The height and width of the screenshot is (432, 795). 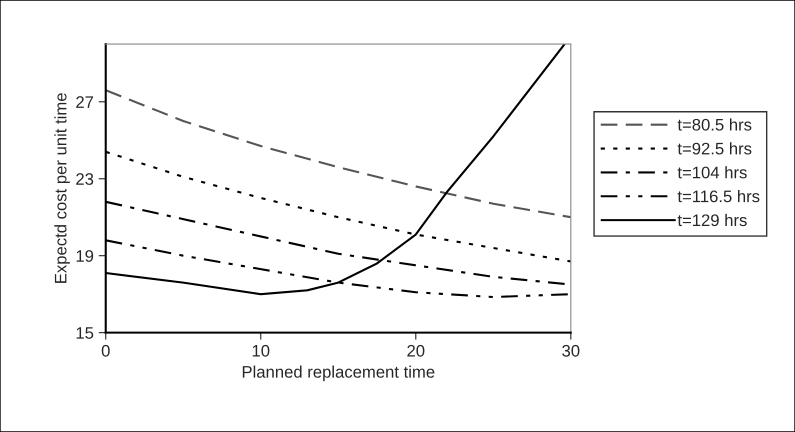 I want to click on x-axis-title: Planned replacement time, so click(x=338, y=374).